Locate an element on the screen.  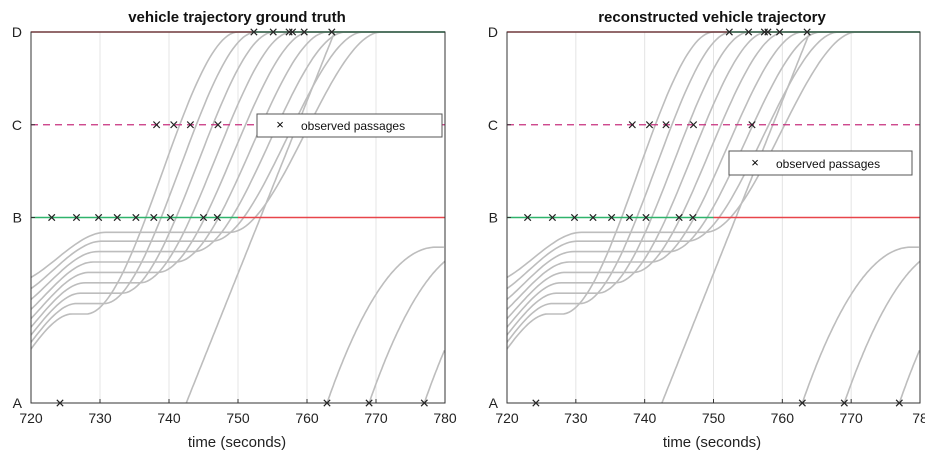
x-tick-labels: 720 730 740 750 760 770 780 is located at coordinates (238, 412).